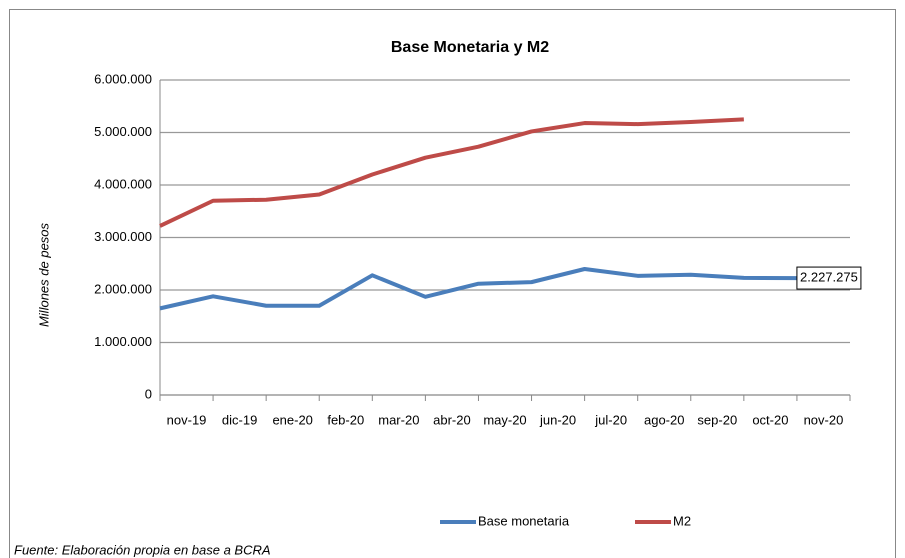 The width and height of the screenshot is (905, 558). I want to click on x-tick-label: nov-20, so click(824, 419).